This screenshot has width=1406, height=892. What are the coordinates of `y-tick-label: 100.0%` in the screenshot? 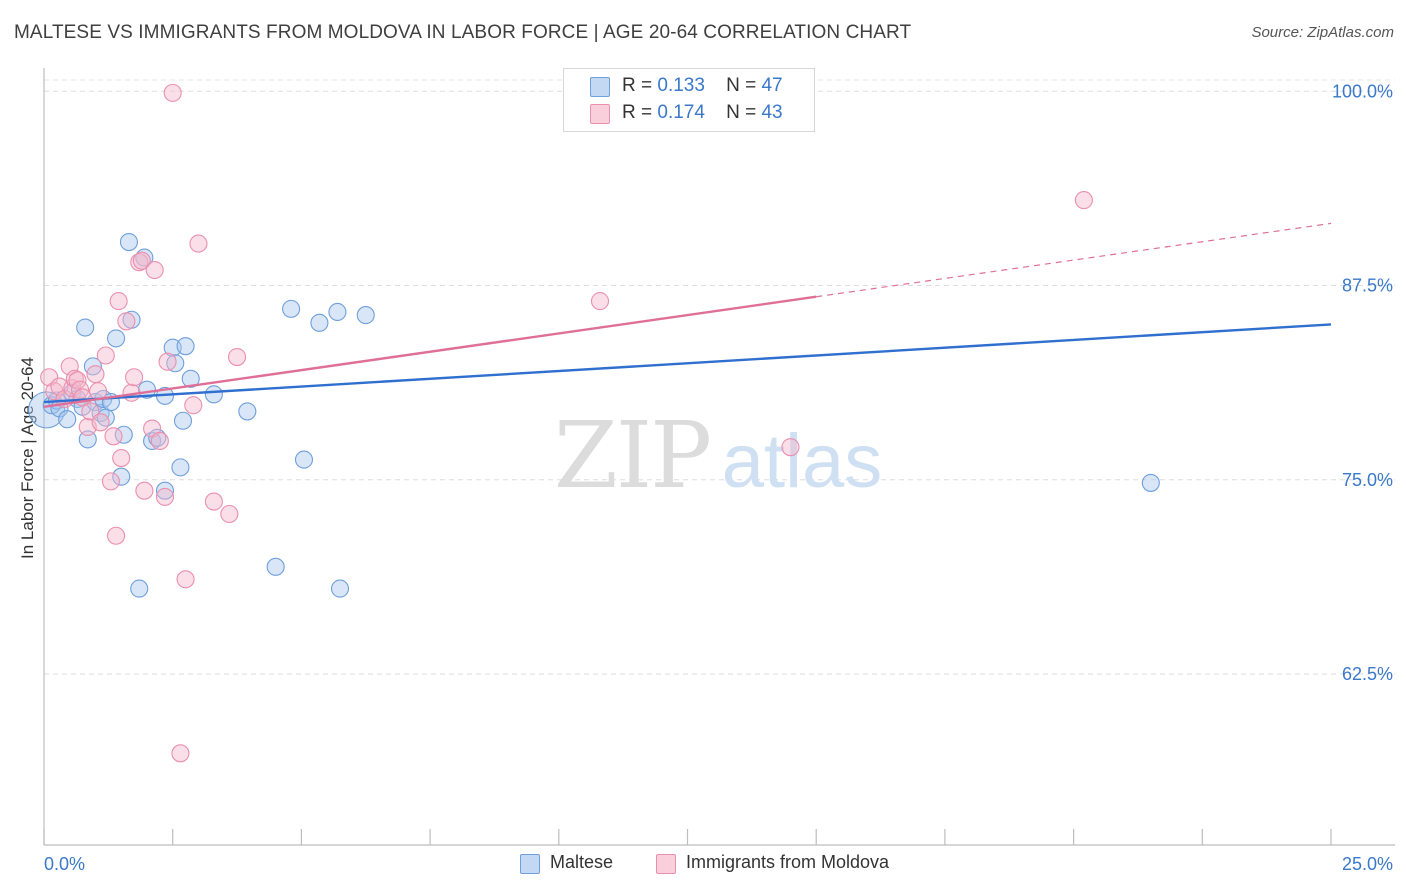 It's located at (1362, 91).